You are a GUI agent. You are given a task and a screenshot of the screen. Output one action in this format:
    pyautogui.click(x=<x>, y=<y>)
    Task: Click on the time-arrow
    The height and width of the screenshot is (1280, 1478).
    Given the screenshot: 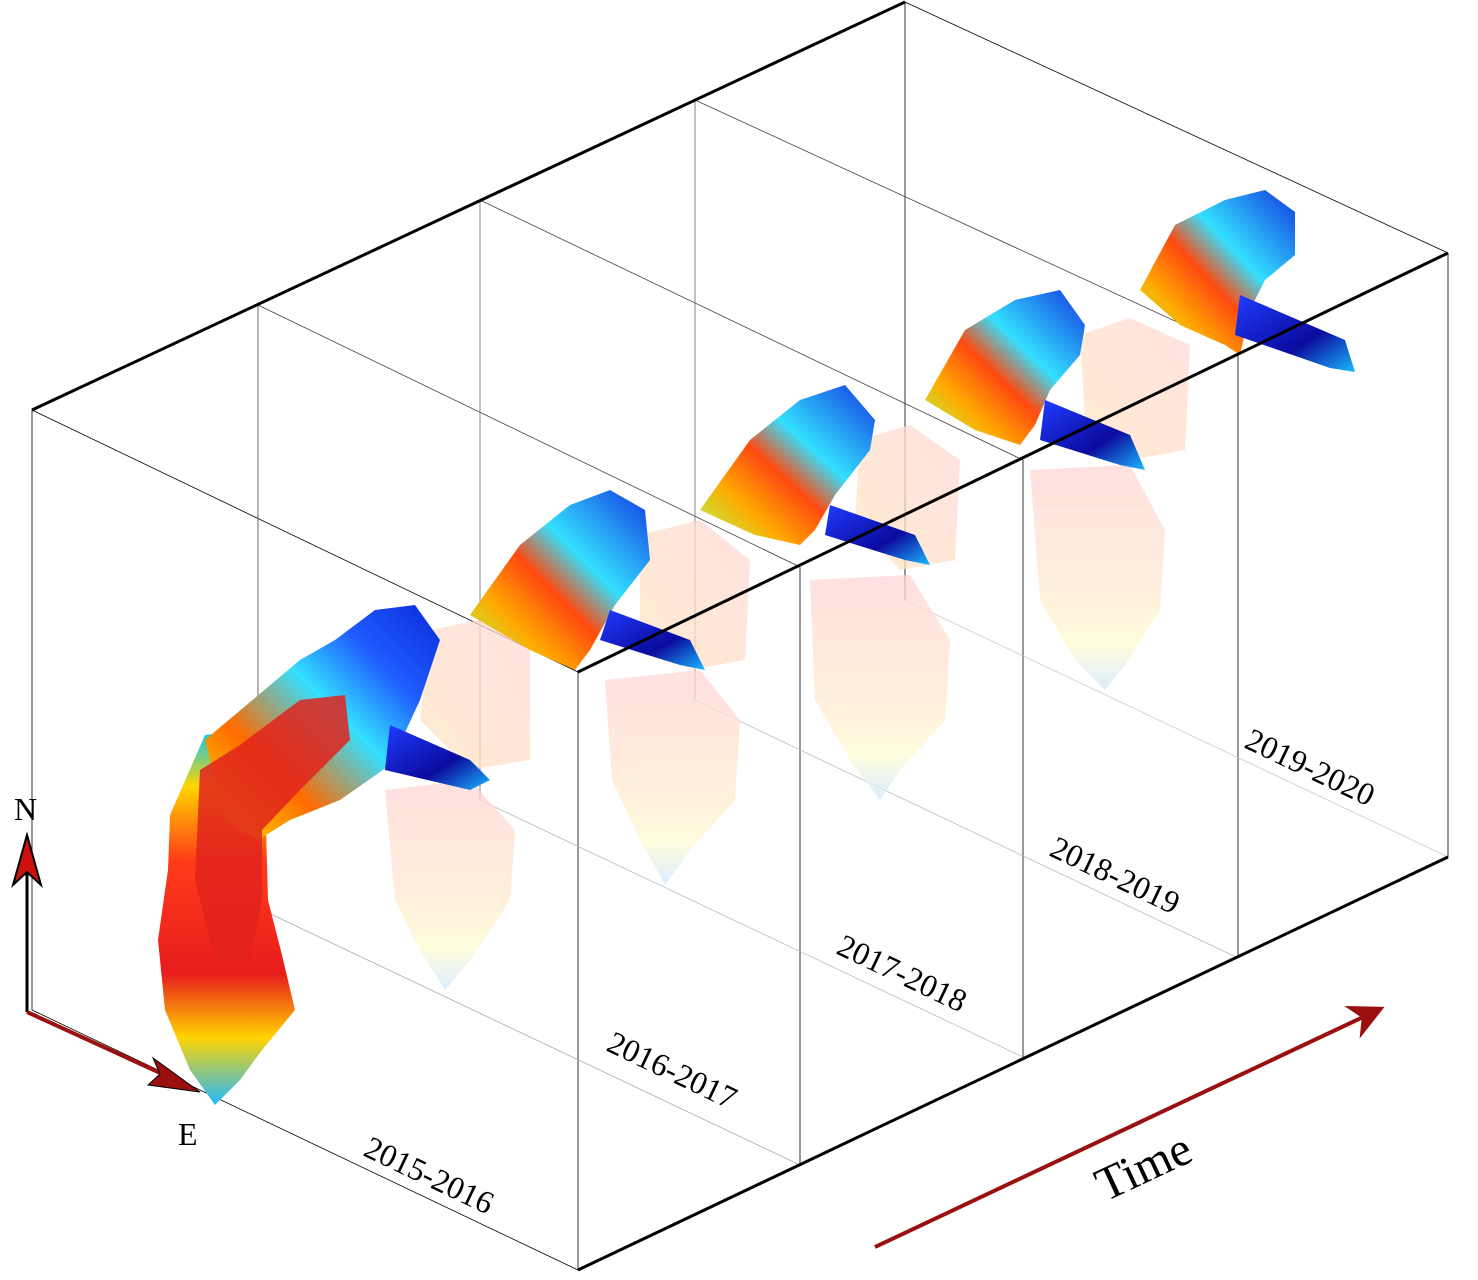 What is the action you would take?
    pyautogui.click(x=1129, y=1127)
    